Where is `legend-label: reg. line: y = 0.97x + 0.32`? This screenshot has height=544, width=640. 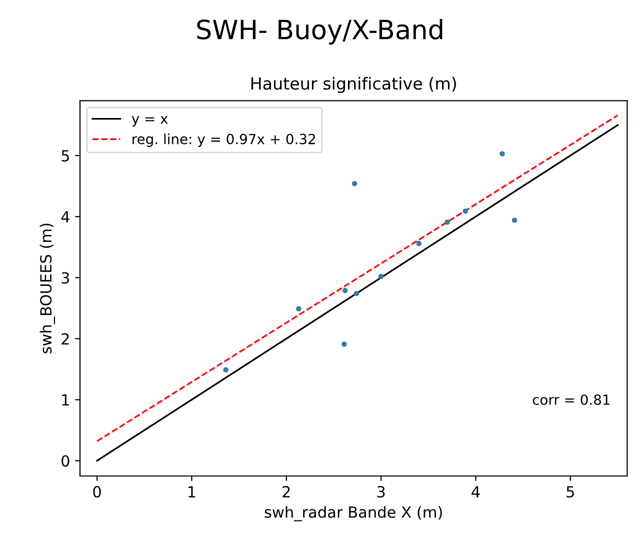 legend-label: reg. line: y = 0.97x + 0.32 is located at coordinates (223, 140).